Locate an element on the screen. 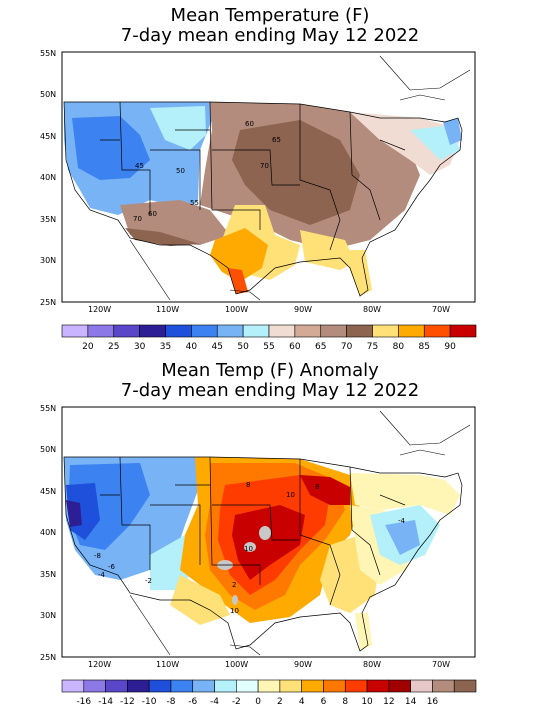  colorbar-label: 50 is located at coordinates (243, 347).